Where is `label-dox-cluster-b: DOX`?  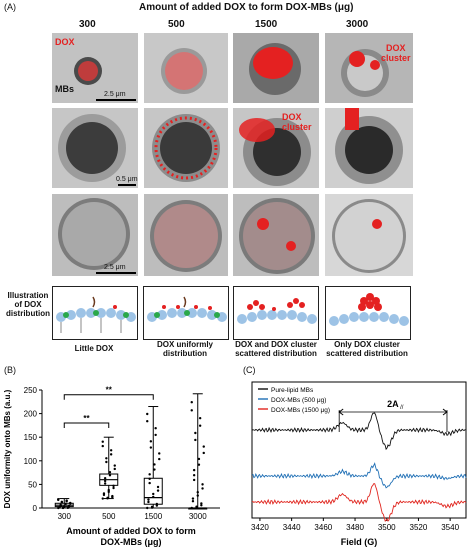
label-dox-cluster-b: DOX is located at coordinates (292, 117).